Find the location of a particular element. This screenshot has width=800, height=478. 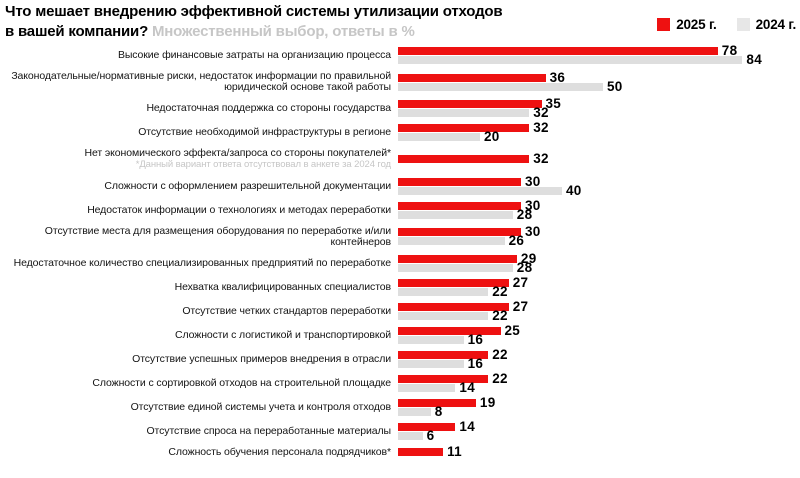

bar-line: 30 is located at coordinates (599, 205).